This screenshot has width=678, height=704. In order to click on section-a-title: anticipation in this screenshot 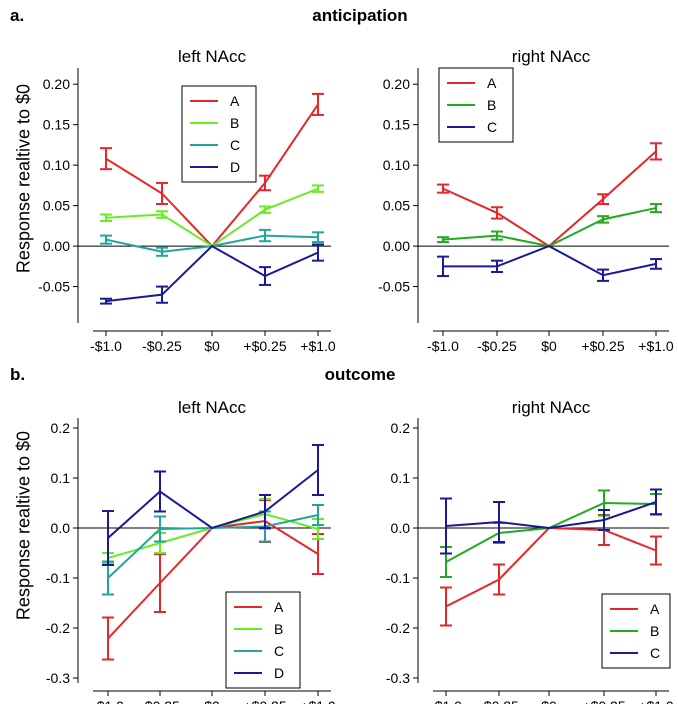, I will do `click(360, 15)`.